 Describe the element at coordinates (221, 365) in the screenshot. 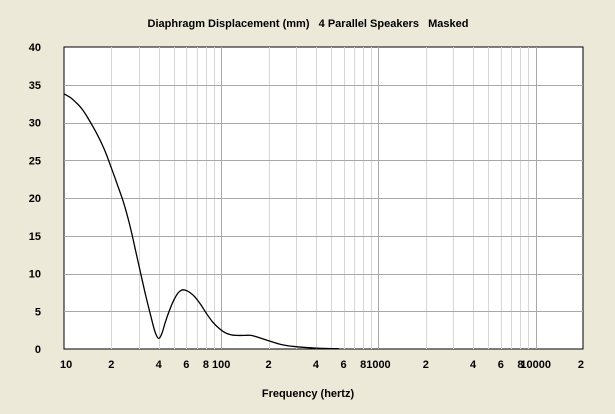

I see `x-tick-label: 100` at that location.